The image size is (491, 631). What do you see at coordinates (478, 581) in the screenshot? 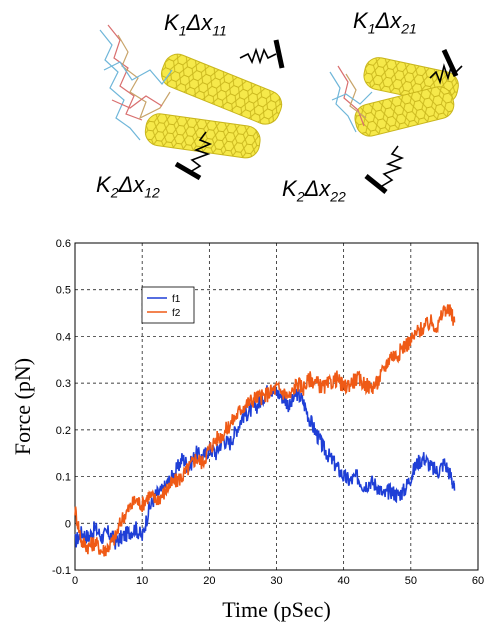
I see `x-tick-label: 60` at bounding box center [478, 581].